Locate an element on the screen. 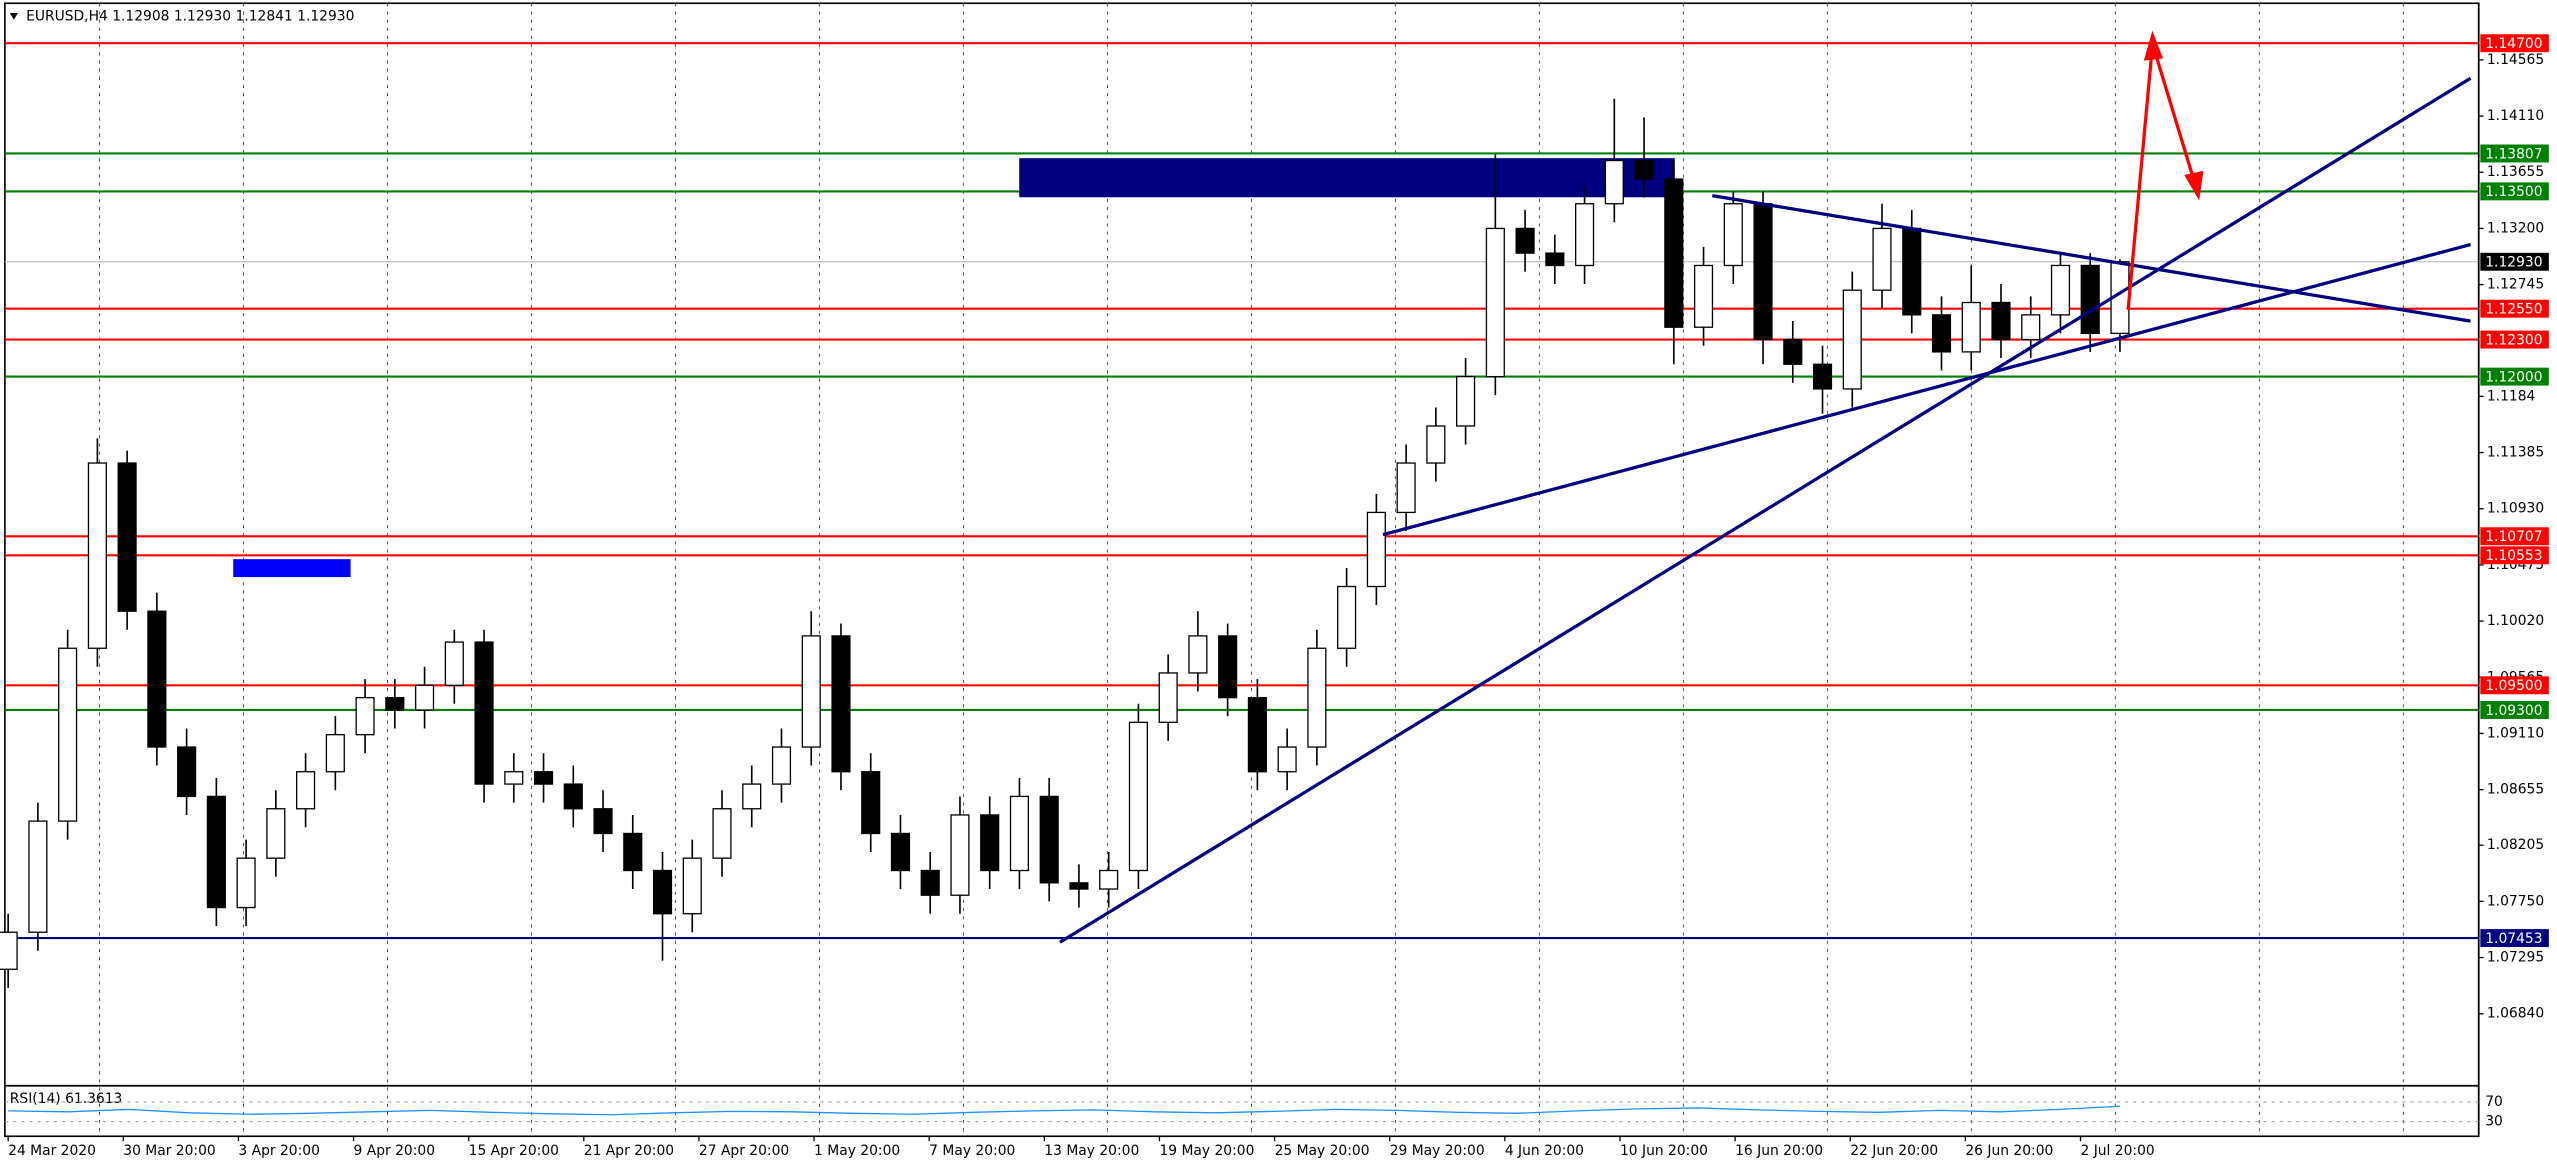 The width and height of the screenshot is (2557, 1164). x-tick-label: 3 Apr 20:00 is located at coordinates (278, 1151).